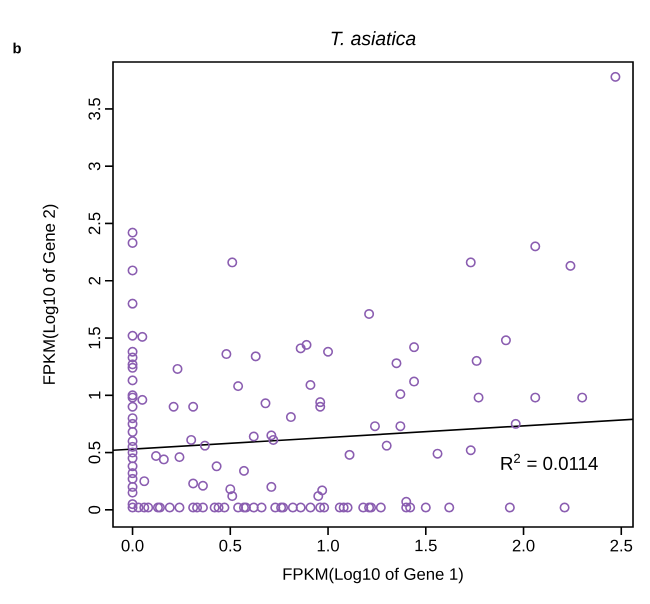  What do you see at coordinates (426, 546) in the screenshot?
I see `x-tick-label: 1.5` at bounding box center [426, 546].